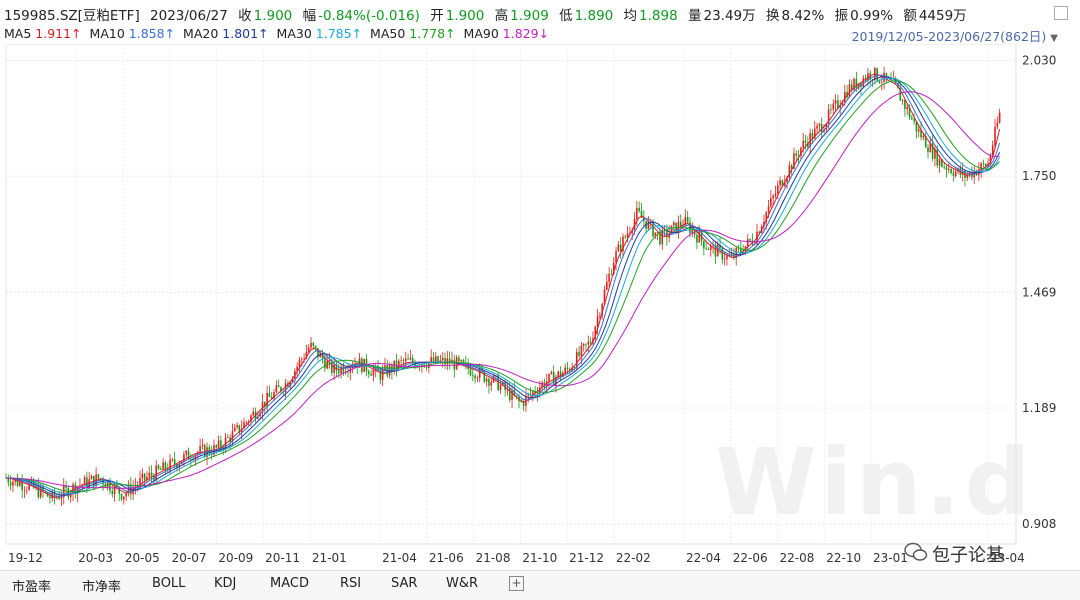 This screenshot has height=600, width=1080. What do you see at coordinates (351, 583) in the screenshot?
I see `tab-rsi: RSI` at bounding box center [351, 583].